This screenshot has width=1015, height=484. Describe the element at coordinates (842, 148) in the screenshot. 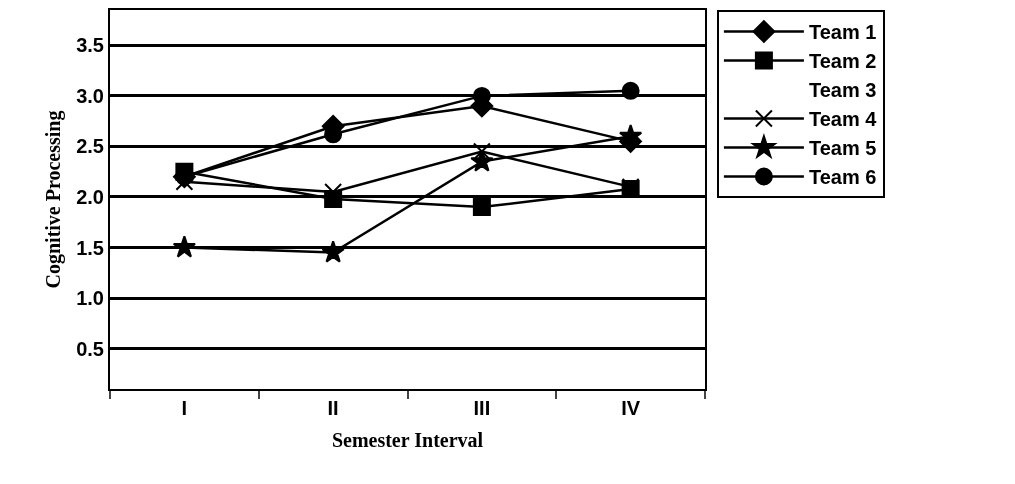

I see `legend-label: Team 5` at that location.